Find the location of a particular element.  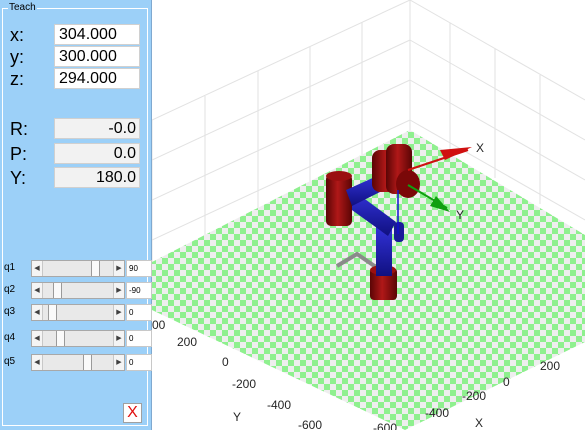

joint-q2-label: q2 is located at coordinates (10, 289).